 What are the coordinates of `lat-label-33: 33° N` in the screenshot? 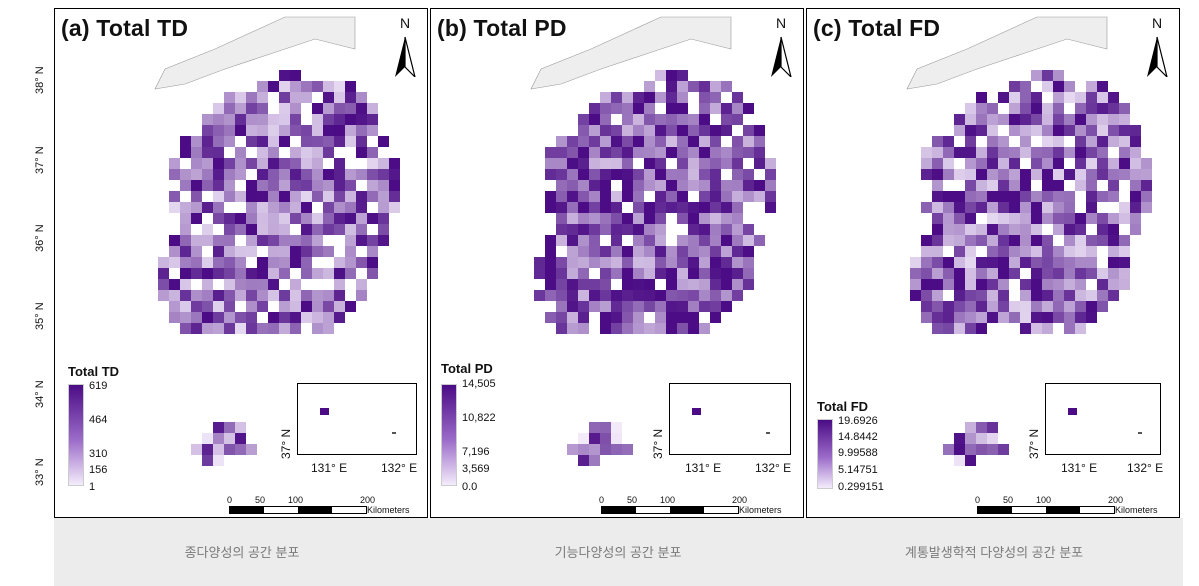 It's located at (40, 472).